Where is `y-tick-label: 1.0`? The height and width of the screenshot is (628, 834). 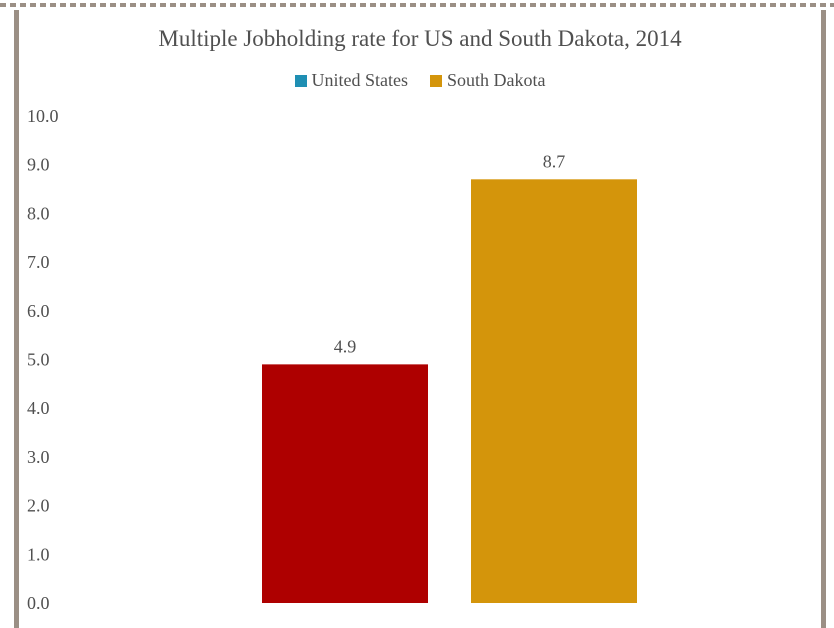
y-tick-label: 1.0 is located at coordinates (38, 554).